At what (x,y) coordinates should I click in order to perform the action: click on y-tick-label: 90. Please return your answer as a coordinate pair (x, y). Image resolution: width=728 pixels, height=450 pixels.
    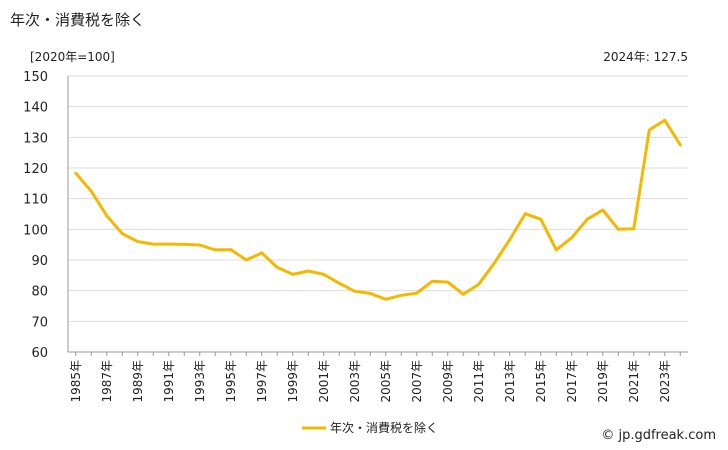
    Looking at the image, I should click on (39, 261).